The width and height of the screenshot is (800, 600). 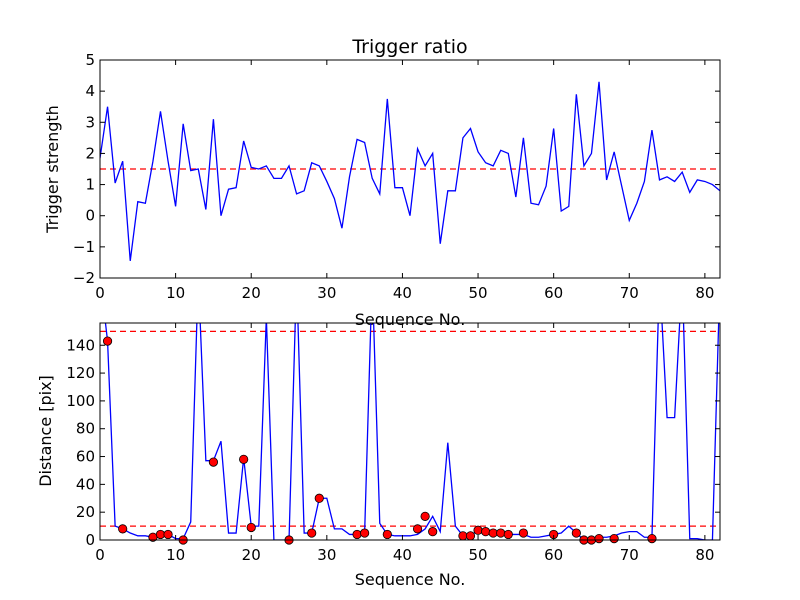 What do you see at coordinates (84, 278) in the screenshot?
I see `y-tick-label: −2` at bounding box center [84, 278].